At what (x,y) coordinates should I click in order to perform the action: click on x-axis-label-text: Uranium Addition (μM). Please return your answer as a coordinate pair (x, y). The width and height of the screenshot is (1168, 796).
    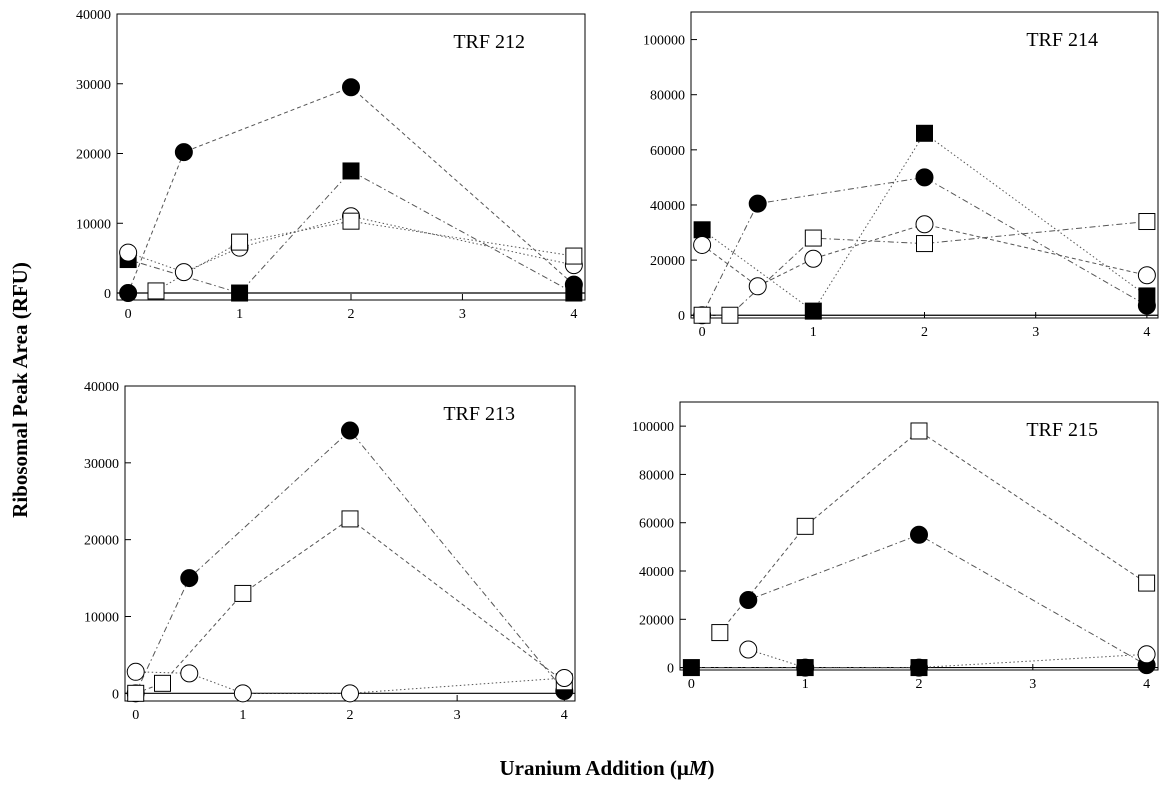
    Looking at the image, I should click on (607, 768).